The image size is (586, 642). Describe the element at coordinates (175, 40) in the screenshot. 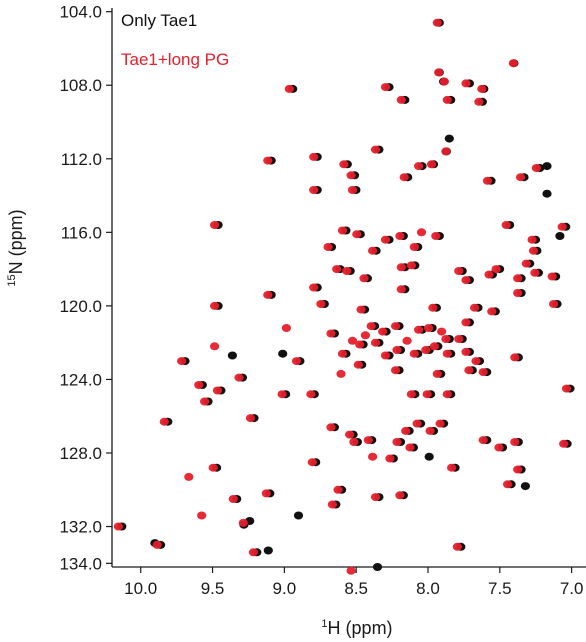

I see `legend: Only Tae1 Tae1+long PG` at that location.